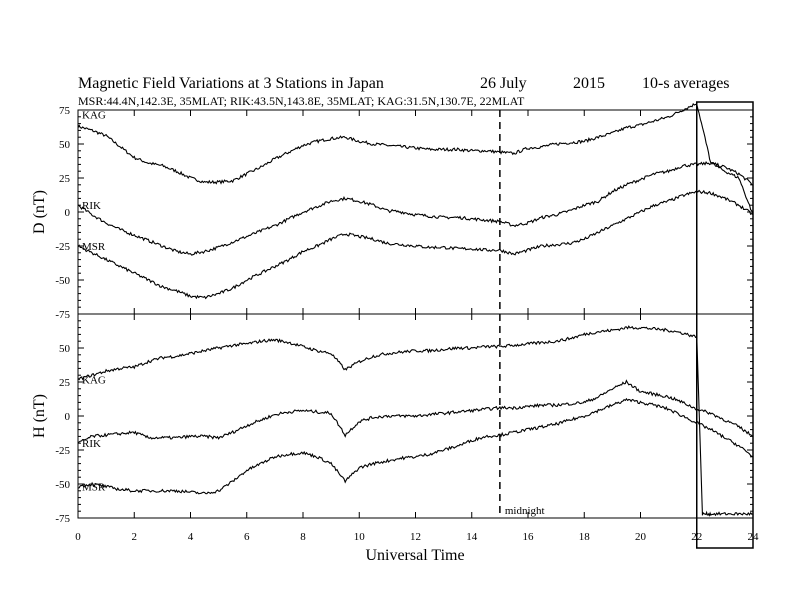  Describe the element at coordinates (686, 83) in the screenshot. I see `chart-averaging: 10-s averages` at that location.